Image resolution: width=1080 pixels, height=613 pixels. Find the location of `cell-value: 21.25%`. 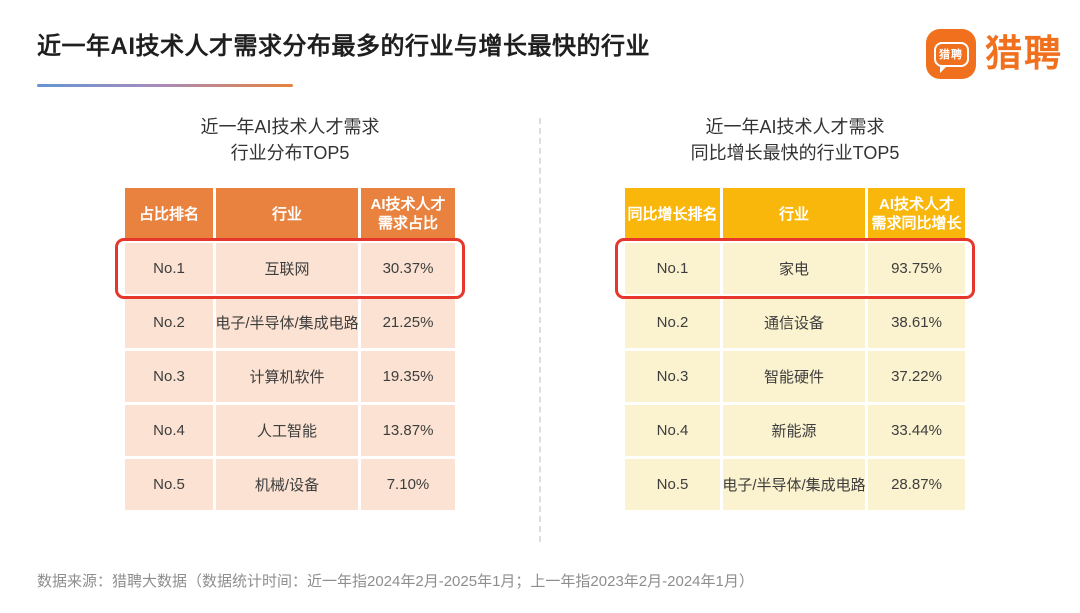

cell-value: 21.25% is located at coordinates (408, 322).